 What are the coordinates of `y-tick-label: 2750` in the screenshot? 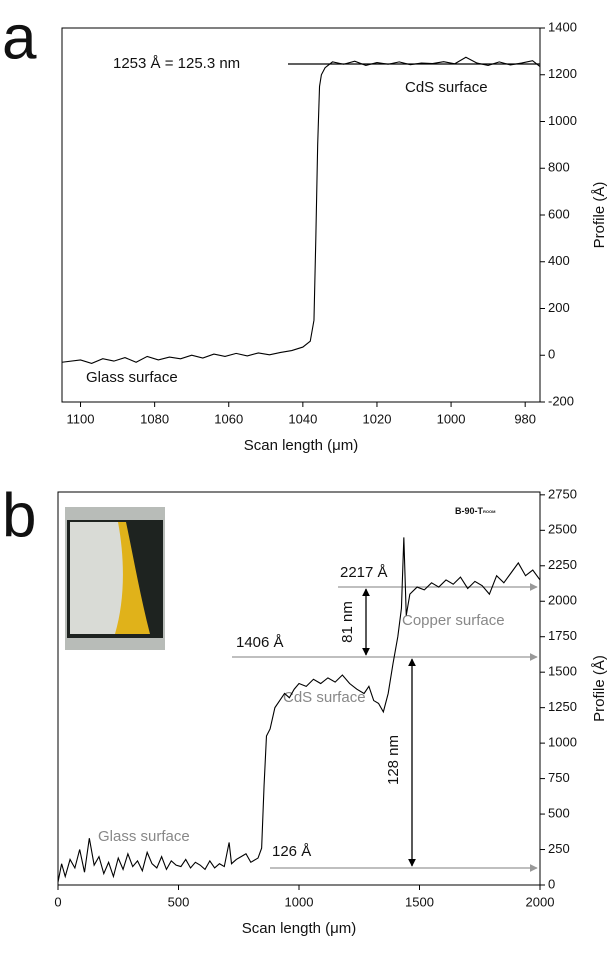 It's located at (562, 493).